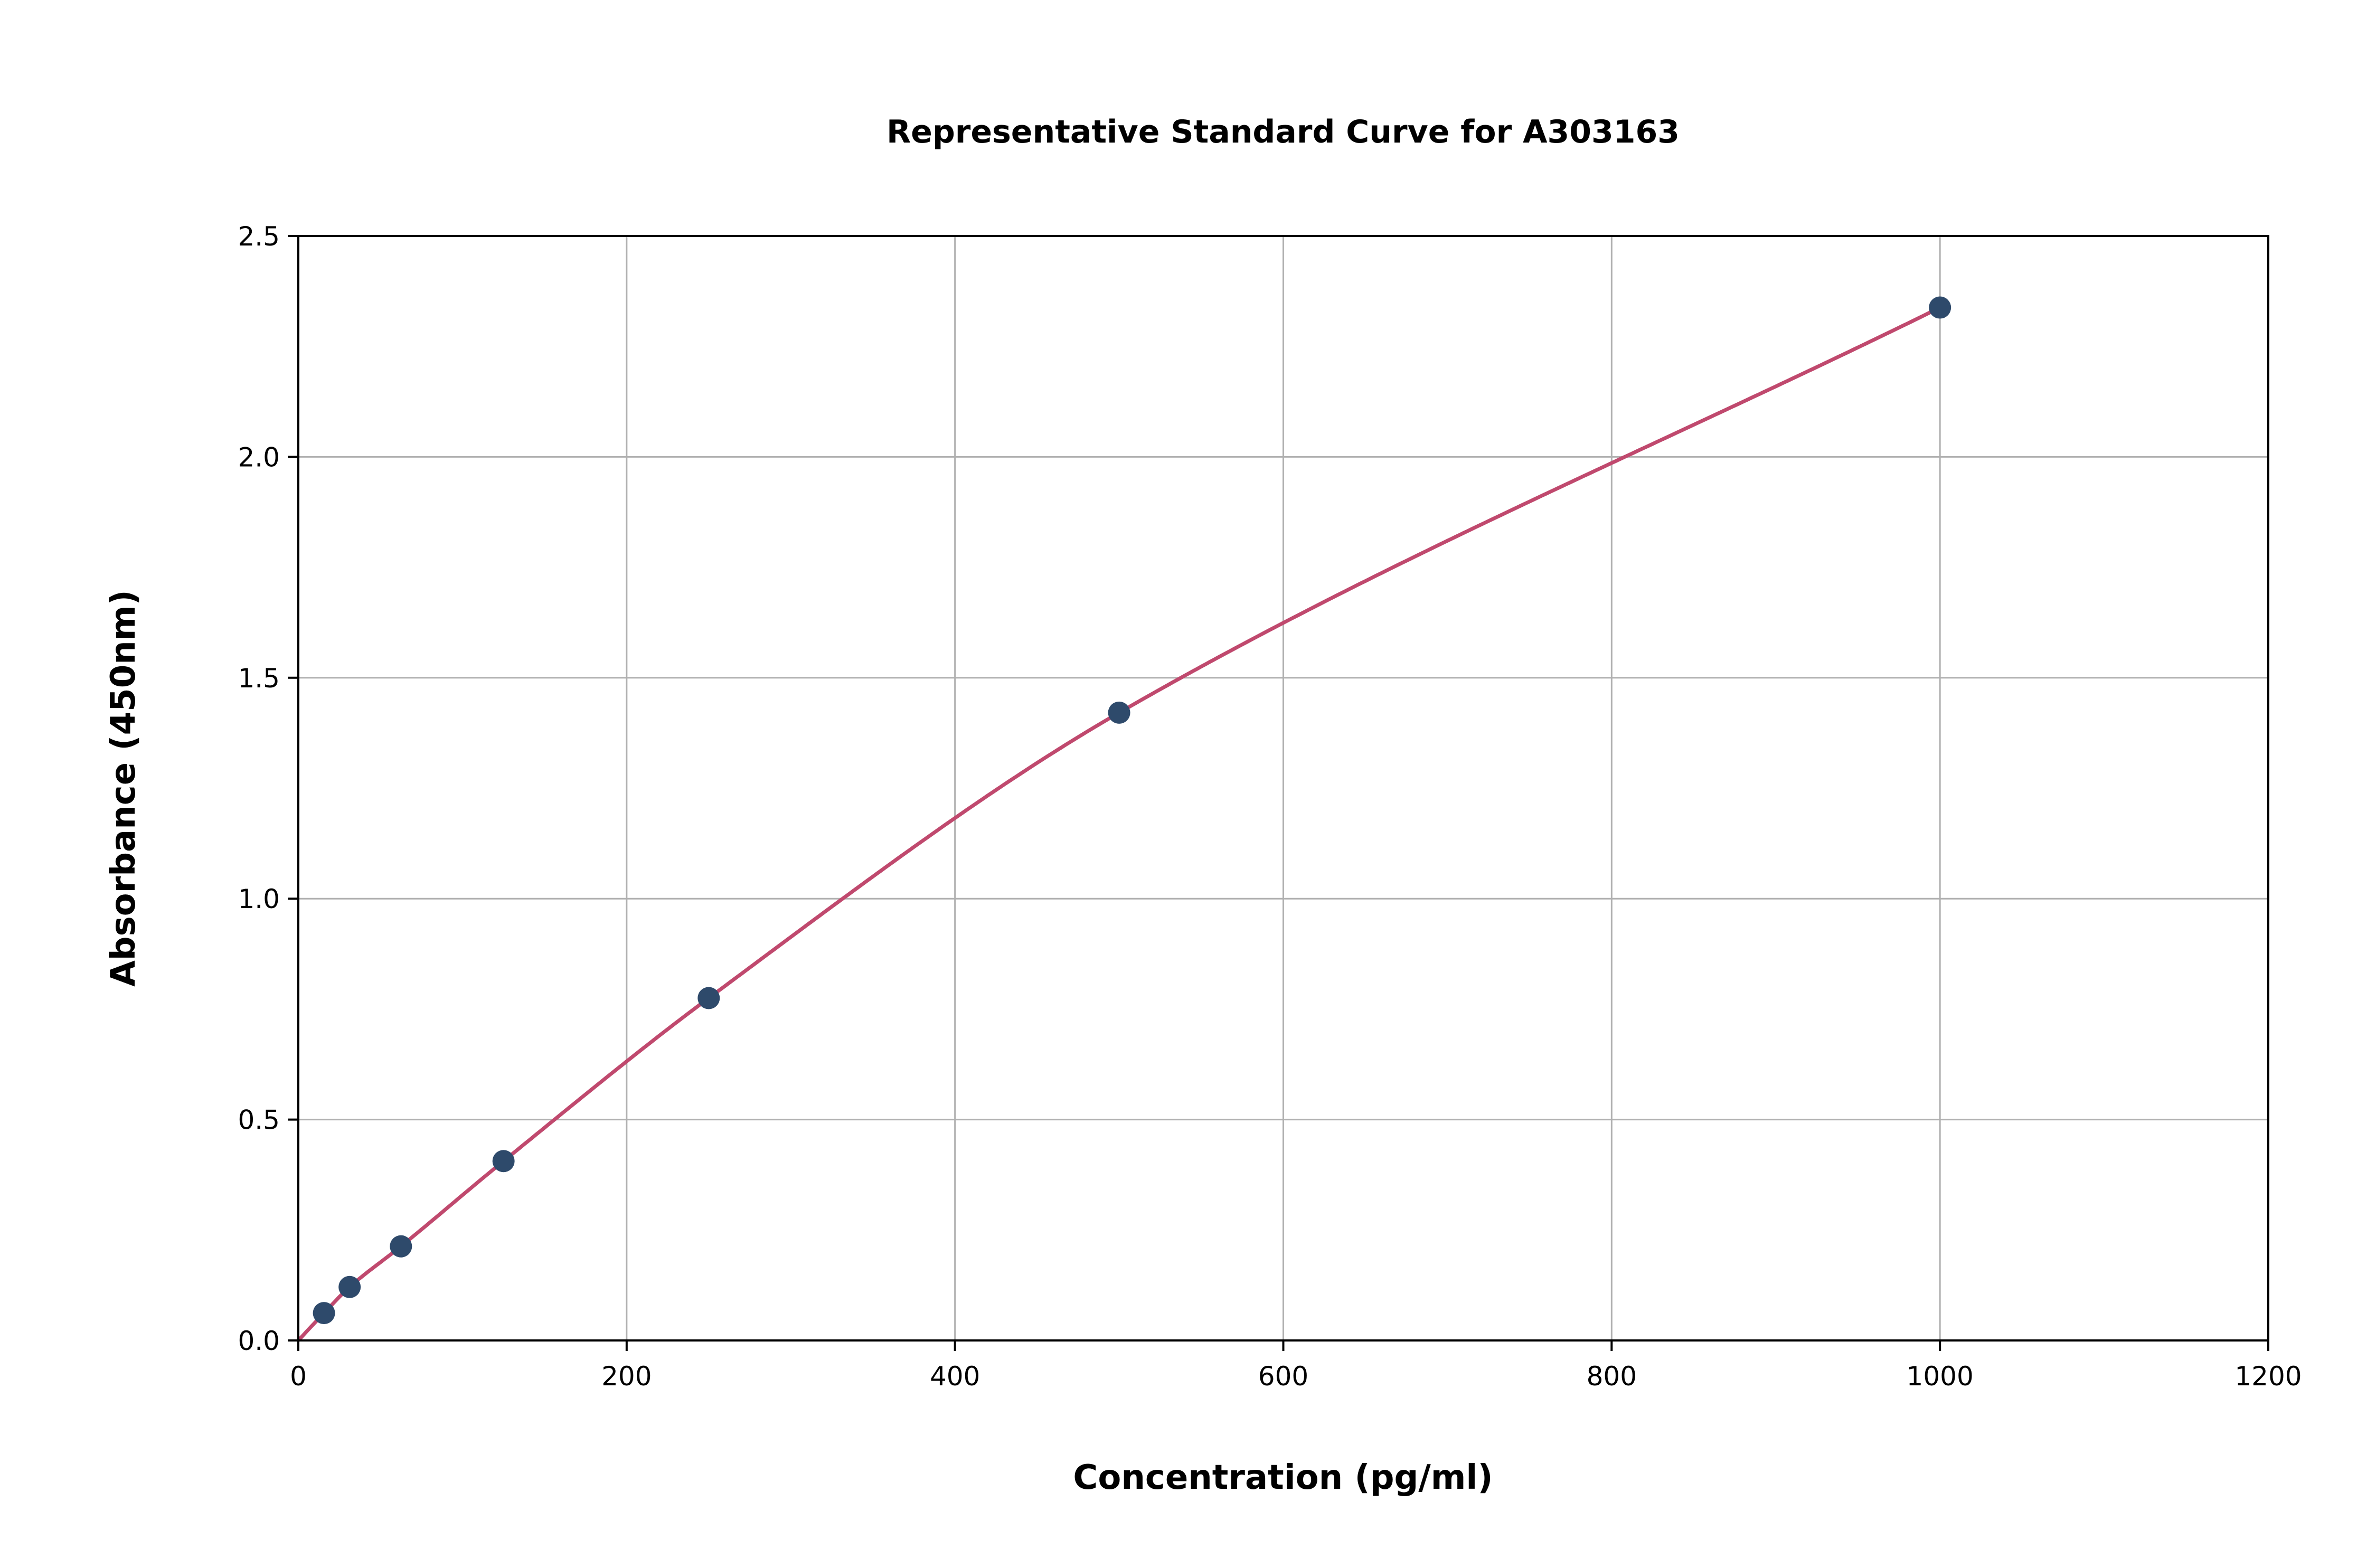 This screenshot has height=1568, width=2376. What do you see at coordinates (268, 789) in the screenshot?
I see `y-axis-ticks: 0.0 0.5 1.0 1.5 2.0 2.5` at bounding box center [268, 789].